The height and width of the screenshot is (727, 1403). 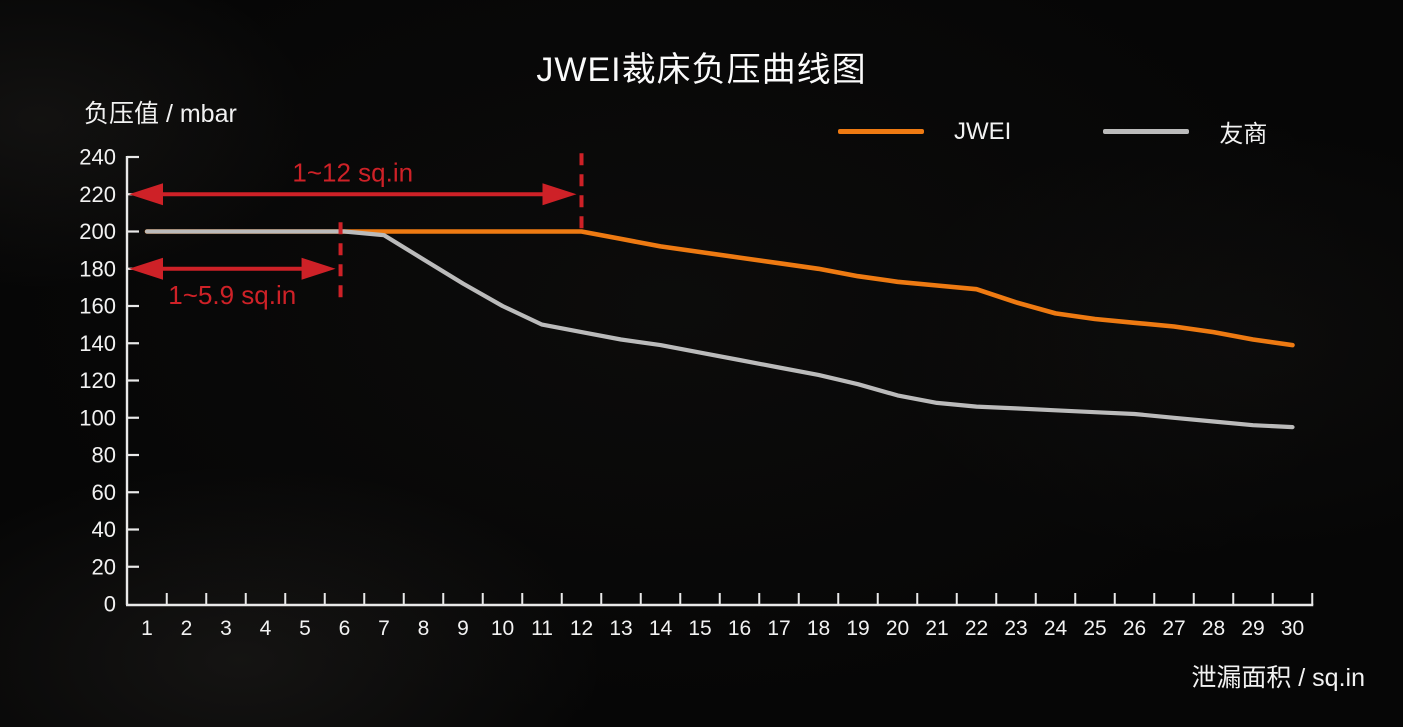 I want to click on jwei-line, so click(x=719, y=288).